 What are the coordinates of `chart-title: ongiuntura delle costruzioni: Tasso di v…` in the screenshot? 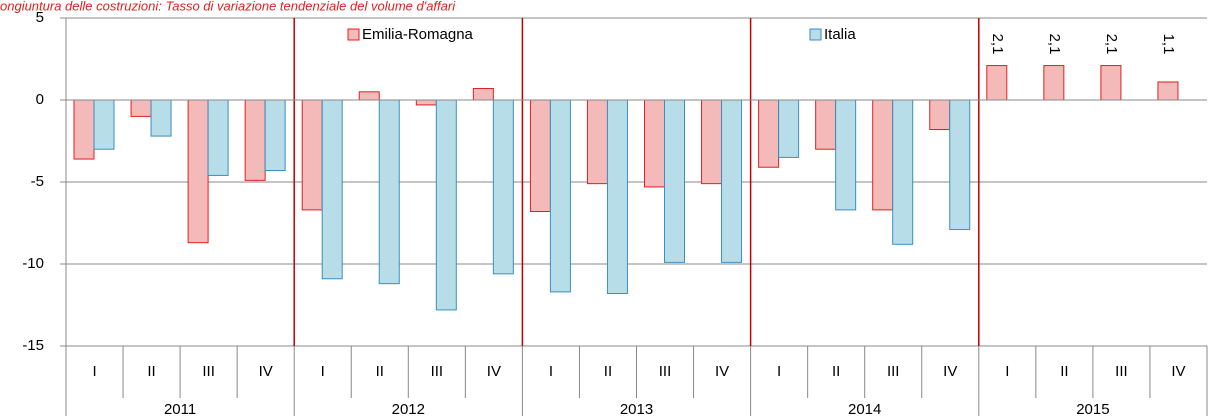 It's located at (228, 6).